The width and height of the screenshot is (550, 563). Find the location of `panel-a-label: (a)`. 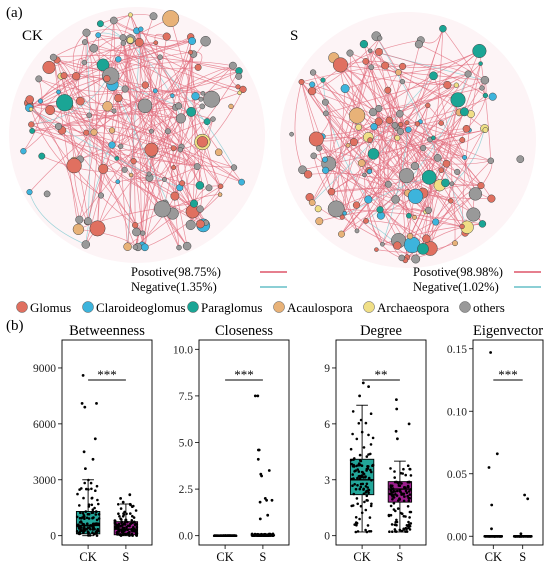

panel-a-label: (a) is located at coordinates (14, 13).